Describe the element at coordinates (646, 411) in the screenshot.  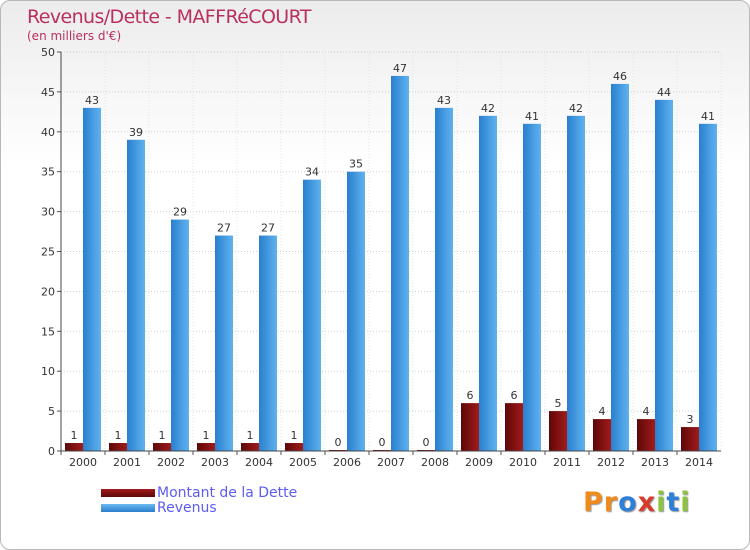
I see `dette-value-label-2013: 4` at that location.